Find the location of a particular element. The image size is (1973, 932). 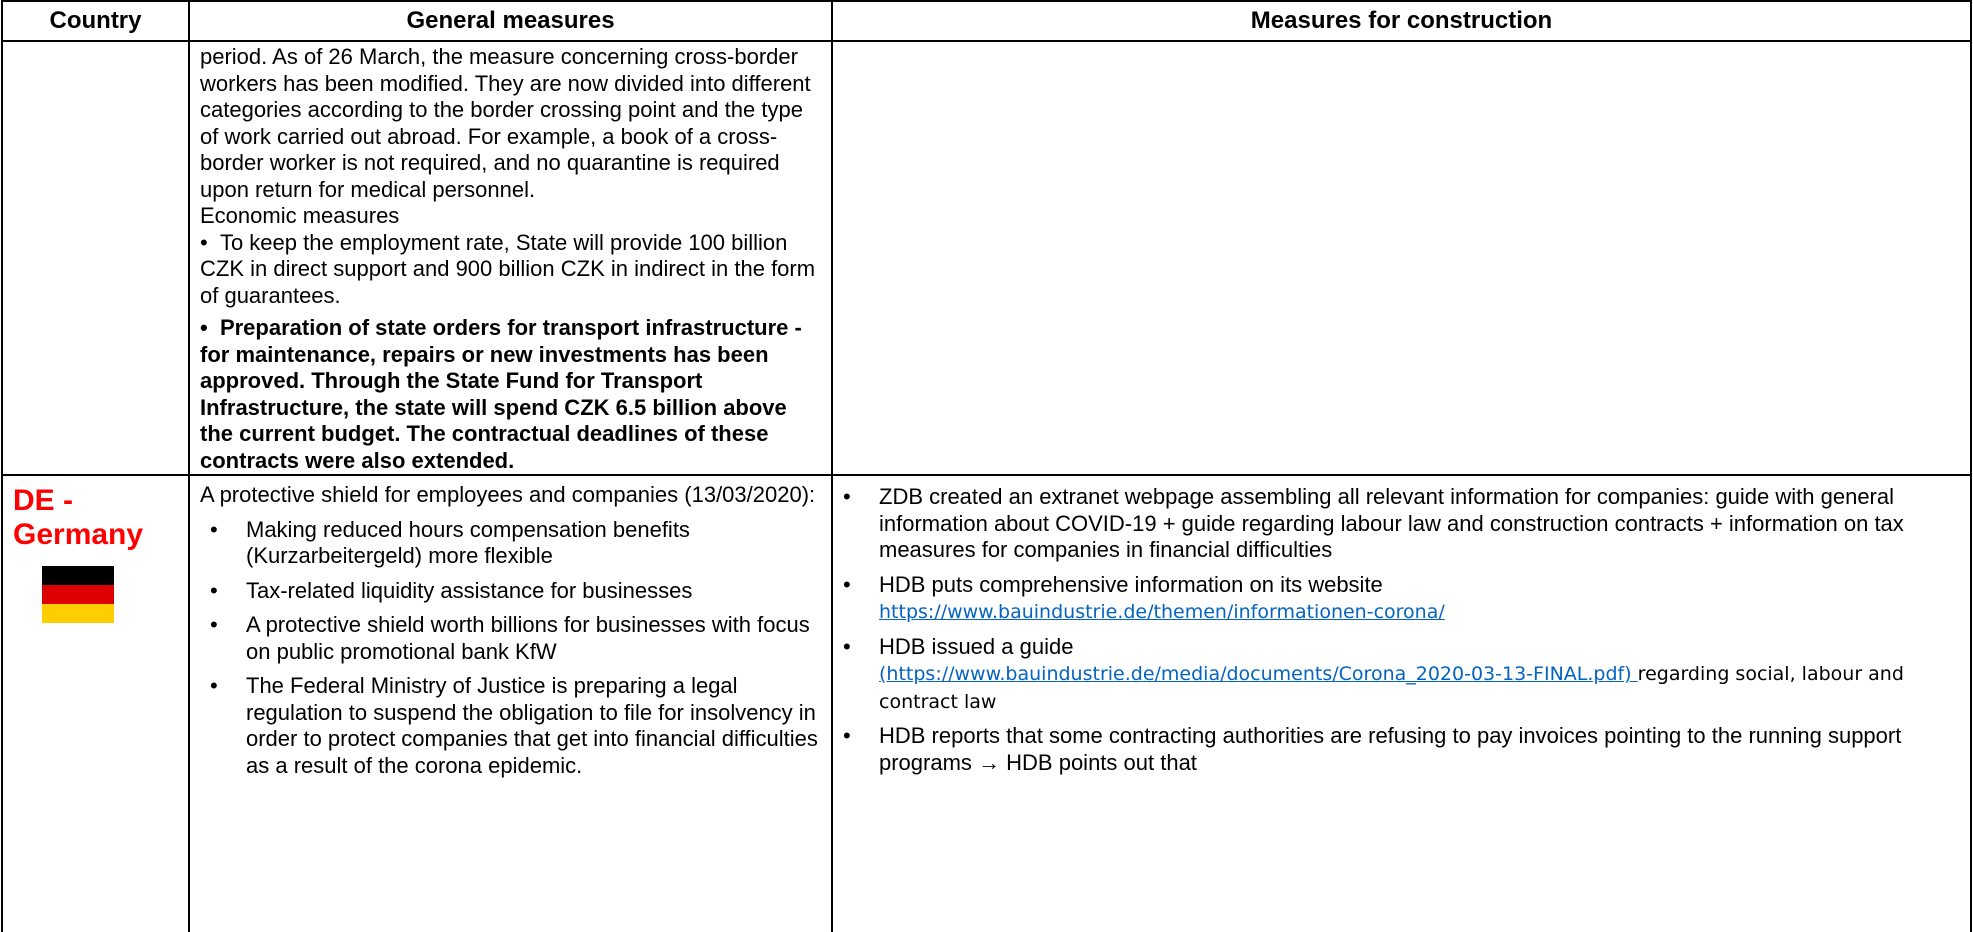

paragraph: Economic measures is located at coordinates (300, 215).